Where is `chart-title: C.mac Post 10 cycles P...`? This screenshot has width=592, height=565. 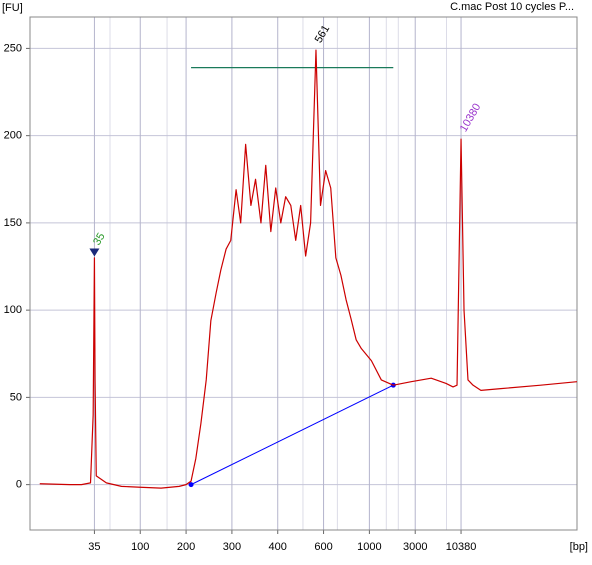 chart-title: C.mac Post 10 cycles P... is located at coordinates (512, 7).